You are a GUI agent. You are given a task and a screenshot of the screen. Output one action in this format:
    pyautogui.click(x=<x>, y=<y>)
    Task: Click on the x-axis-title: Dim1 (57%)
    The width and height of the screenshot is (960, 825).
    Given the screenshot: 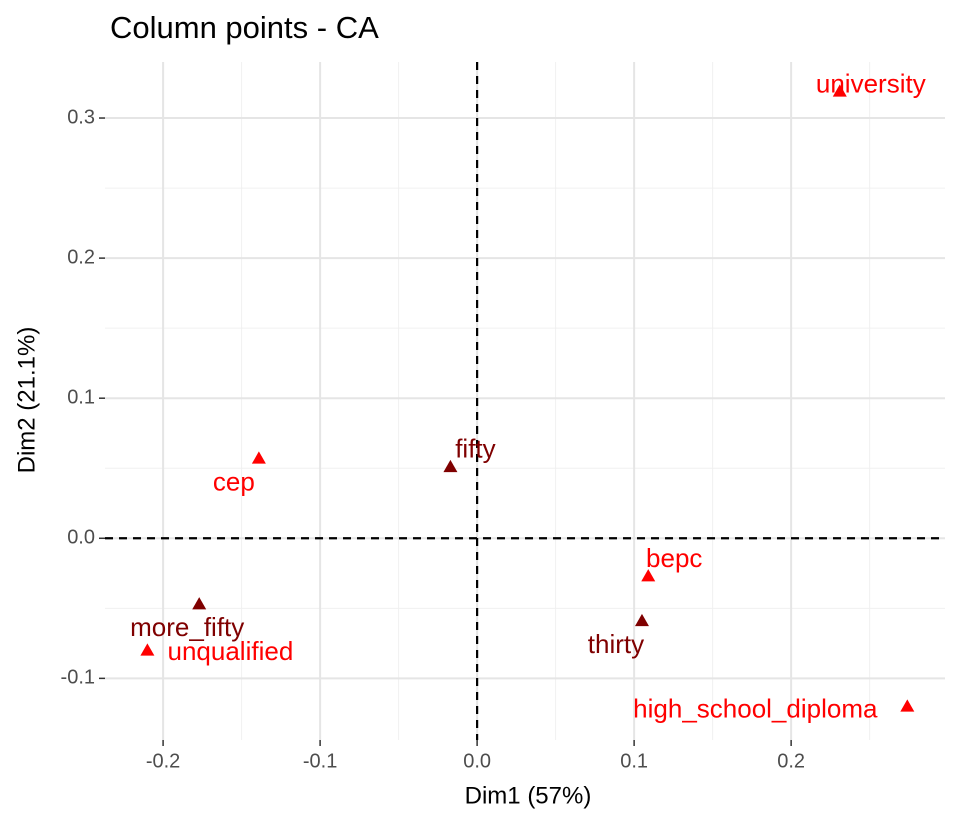 What is the action you would take?
    pyautogui.click(x=528, y=795)
    